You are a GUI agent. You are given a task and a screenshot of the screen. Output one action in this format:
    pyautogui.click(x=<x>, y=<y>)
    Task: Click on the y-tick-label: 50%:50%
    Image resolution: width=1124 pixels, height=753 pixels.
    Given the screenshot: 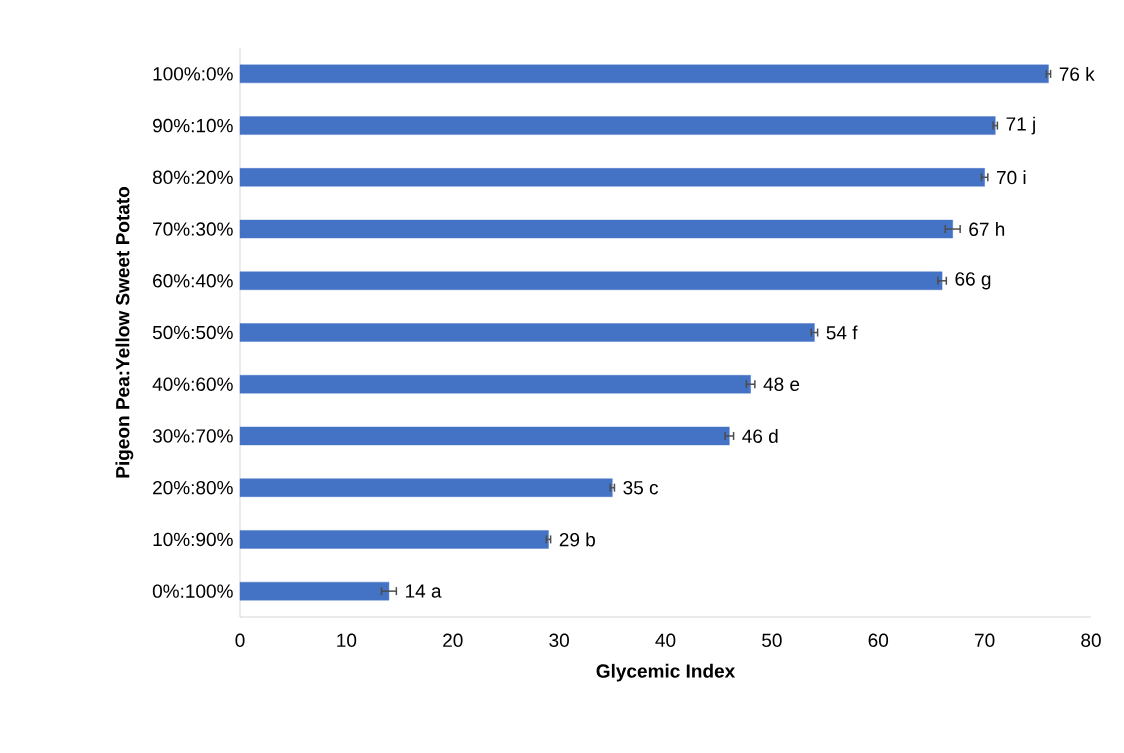 What is the action you would take?
    pyautogui.click(x=192, y=332)
    